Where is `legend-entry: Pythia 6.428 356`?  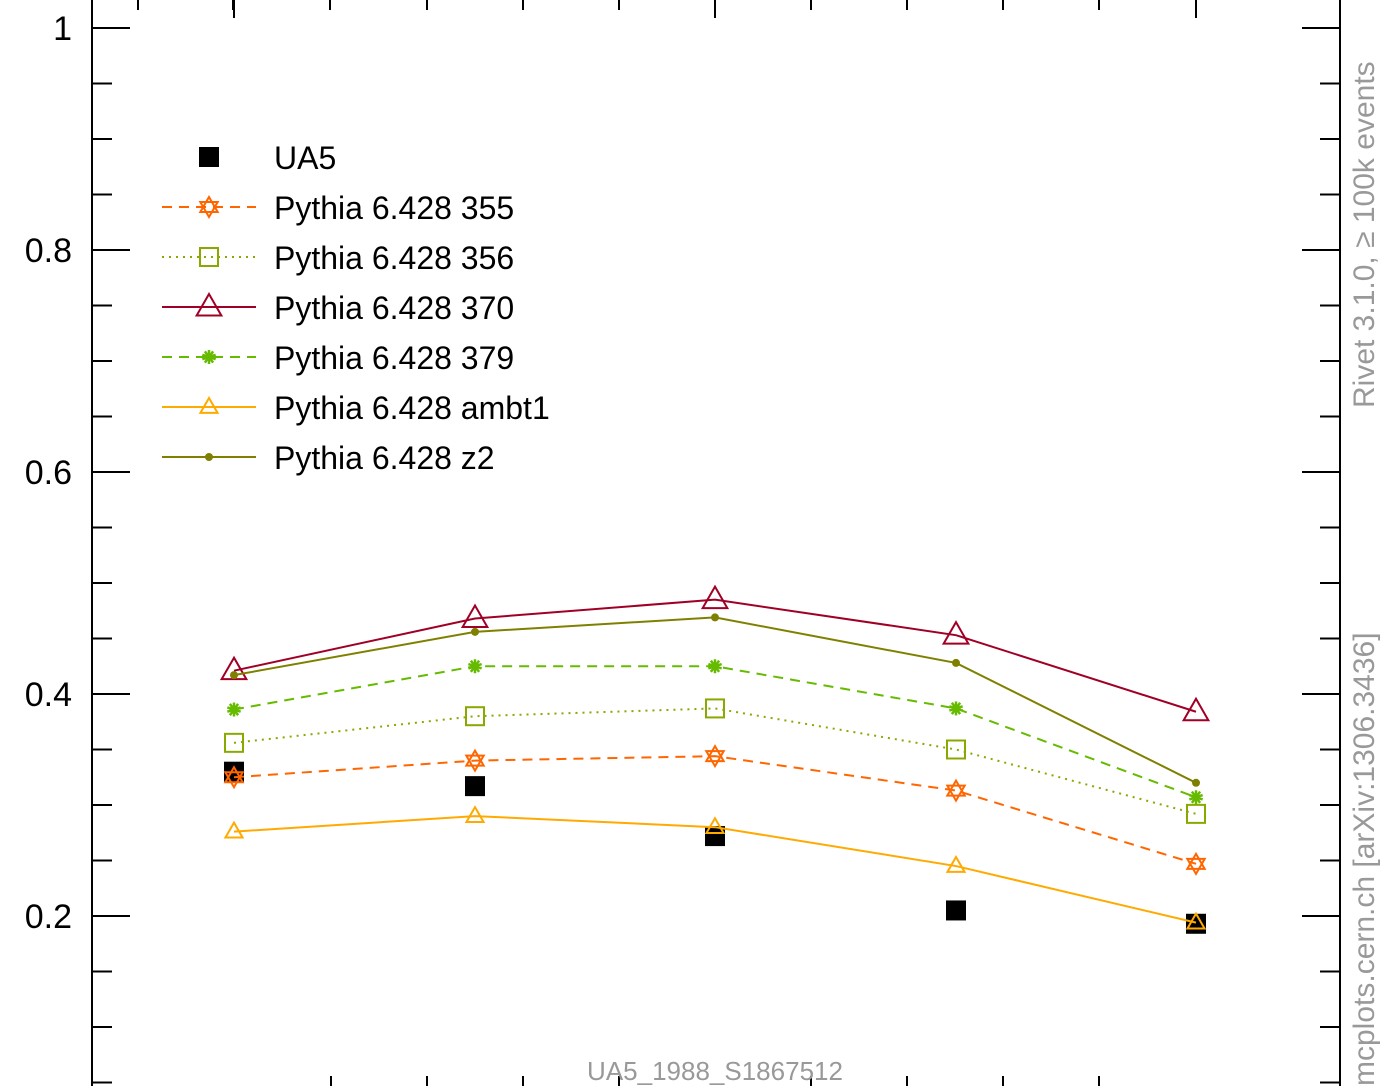
legend-entry: Pythia 6.428 356 is located at coordinates (338, 258).